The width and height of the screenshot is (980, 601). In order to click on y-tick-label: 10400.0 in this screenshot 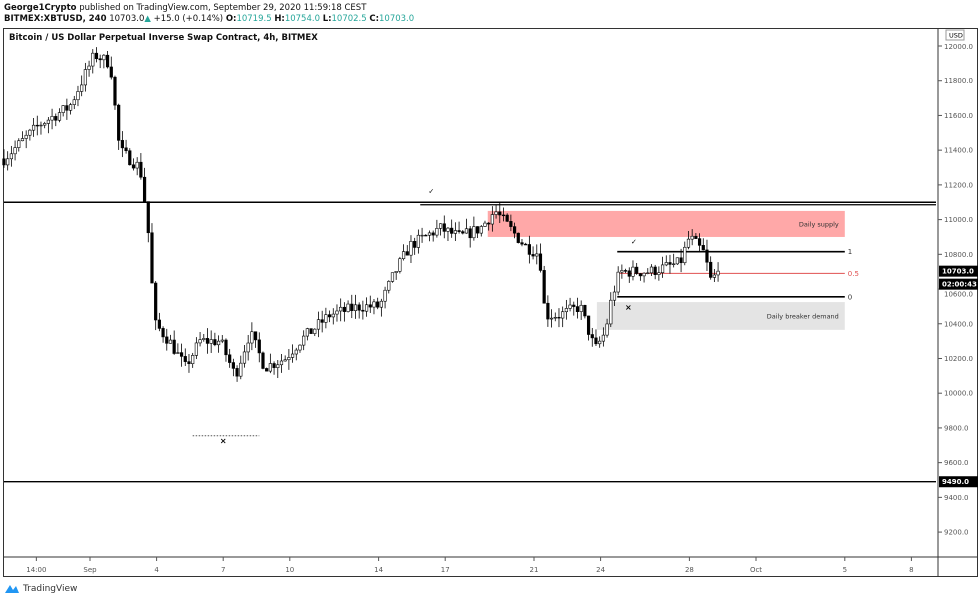, I will do `click(958, 324)`.